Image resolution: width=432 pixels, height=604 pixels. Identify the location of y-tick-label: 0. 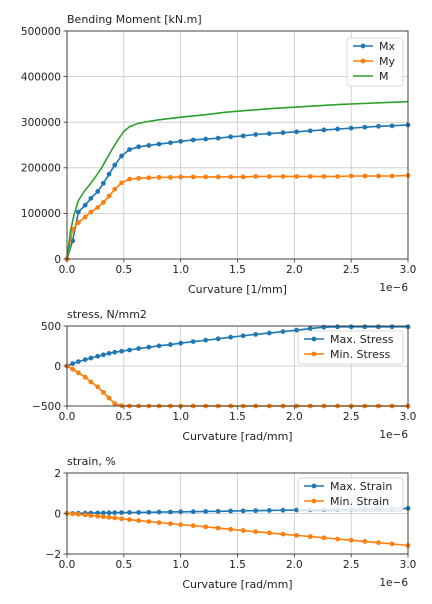
(57, 367).